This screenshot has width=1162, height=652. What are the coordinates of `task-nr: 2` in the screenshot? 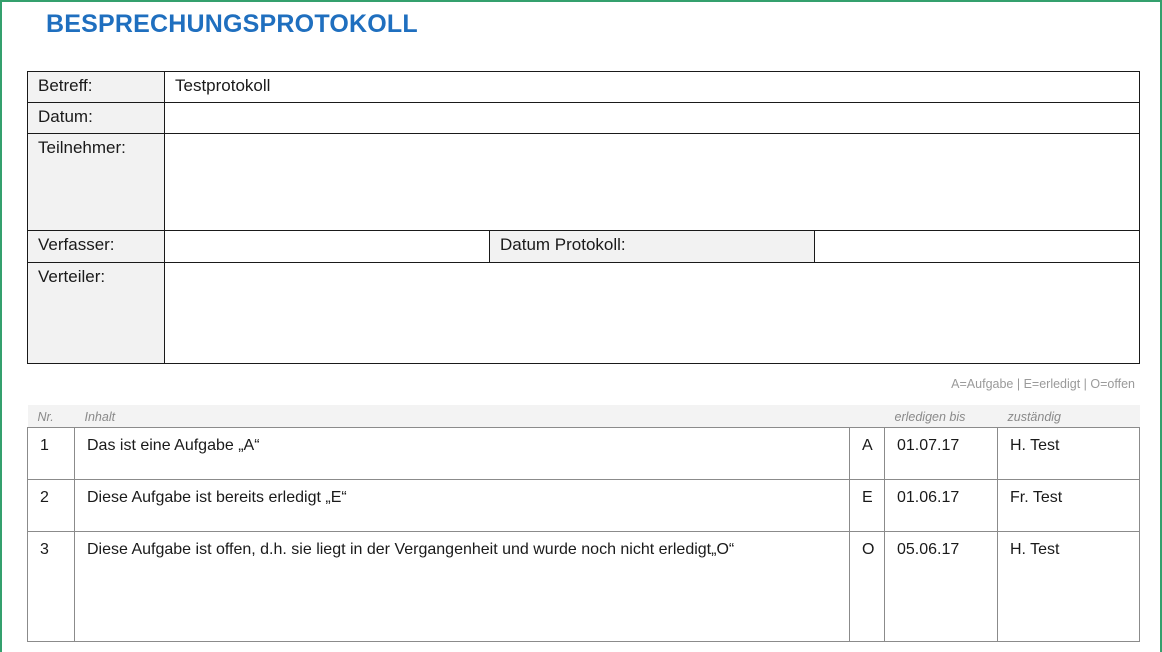 It's located at (51, 505).